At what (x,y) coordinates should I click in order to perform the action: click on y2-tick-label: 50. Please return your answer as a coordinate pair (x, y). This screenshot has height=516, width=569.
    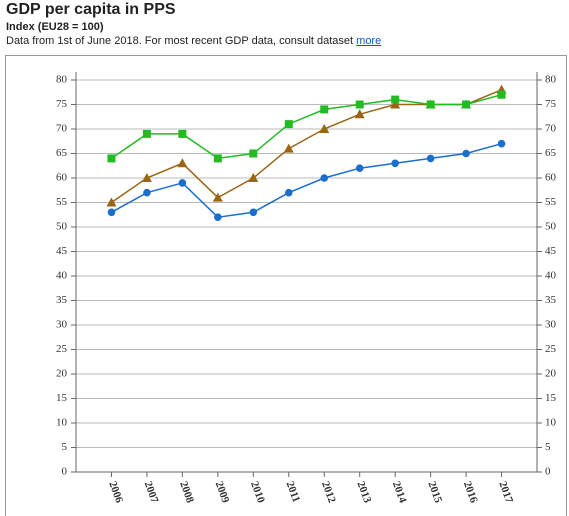
    Looking at the image, I should click on (551, 227).